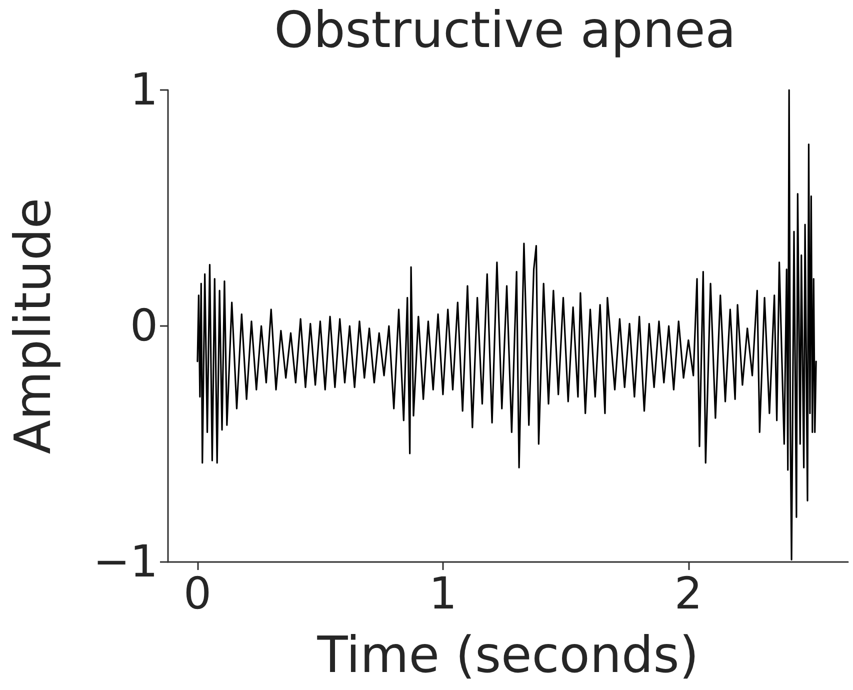  Describe the element at coordinates (33, 326) in the screenshot. I see `y-axis-title: Amplitude` at that location.